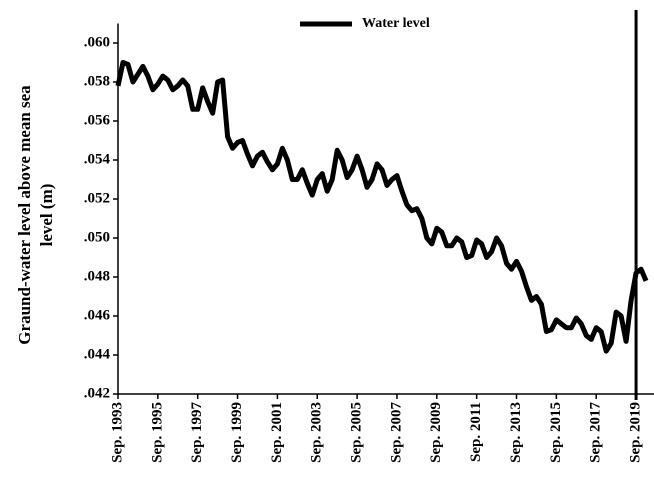 This screenshot has width=654, height=498. What do you see at coordinates (357, 432) in the screenshot?
I see `x-tick-label: Sep. 2005` at bounding box center [357, 432].